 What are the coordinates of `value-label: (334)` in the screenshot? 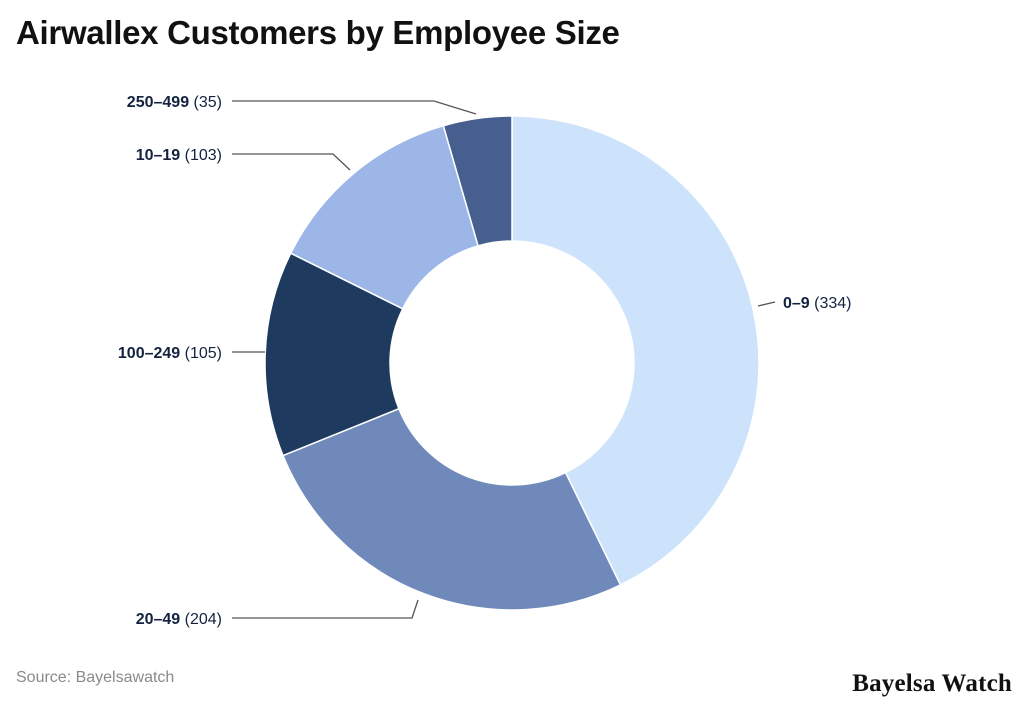 It's located at (831, 303).